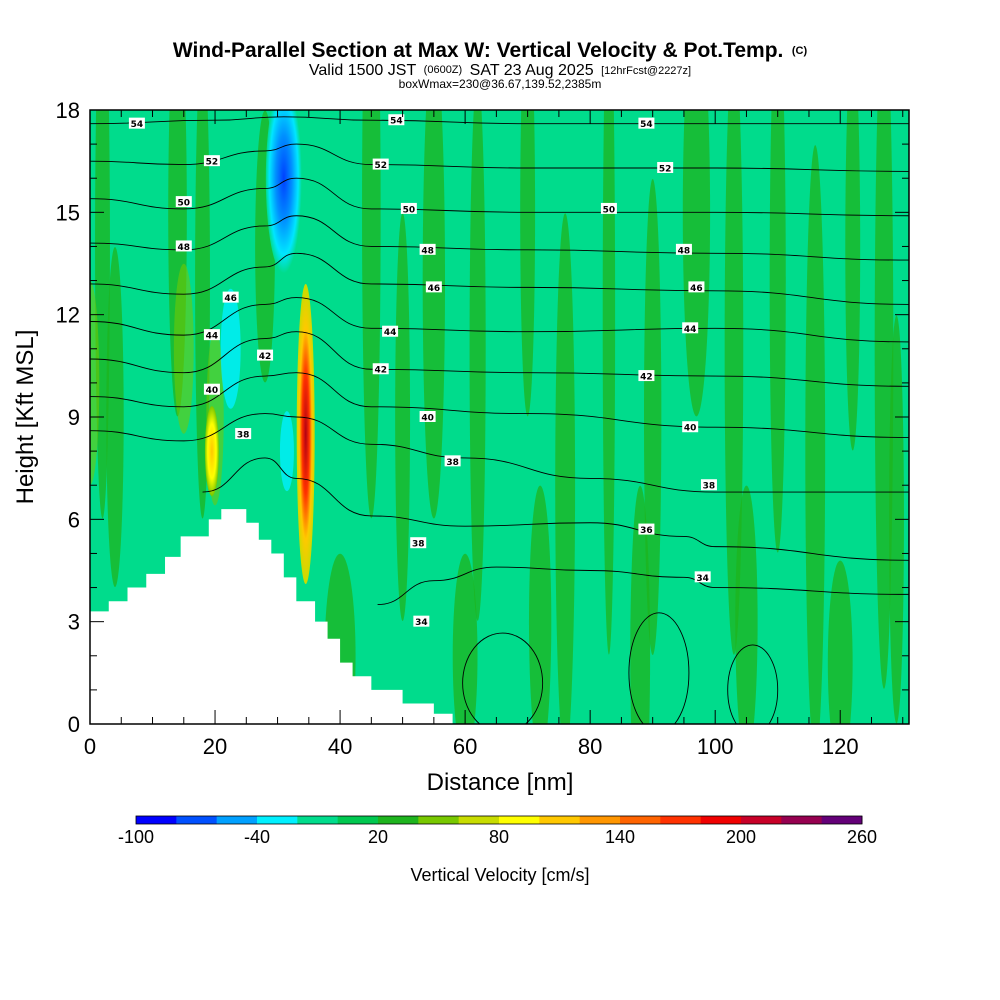 Image resolution: width=1000 pixels, height=1000 pixels. I want to click on contour-label-text: 52, so click(380, 166).